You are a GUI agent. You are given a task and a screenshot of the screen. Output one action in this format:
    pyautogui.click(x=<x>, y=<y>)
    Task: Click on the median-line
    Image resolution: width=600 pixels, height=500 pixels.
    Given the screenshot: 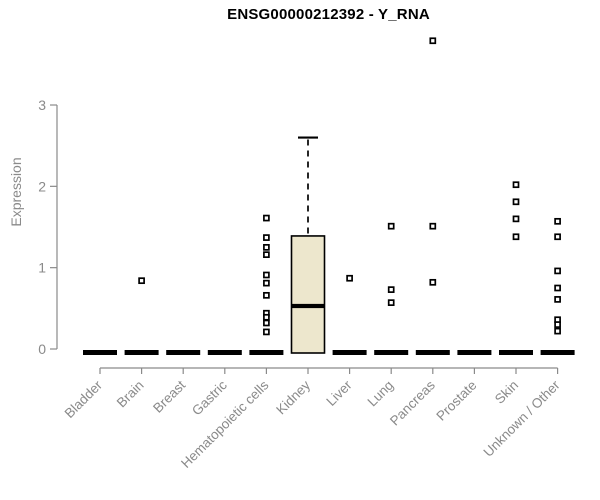 What is the action you would take?
    pyautogui.click(x=308, y=306)
    